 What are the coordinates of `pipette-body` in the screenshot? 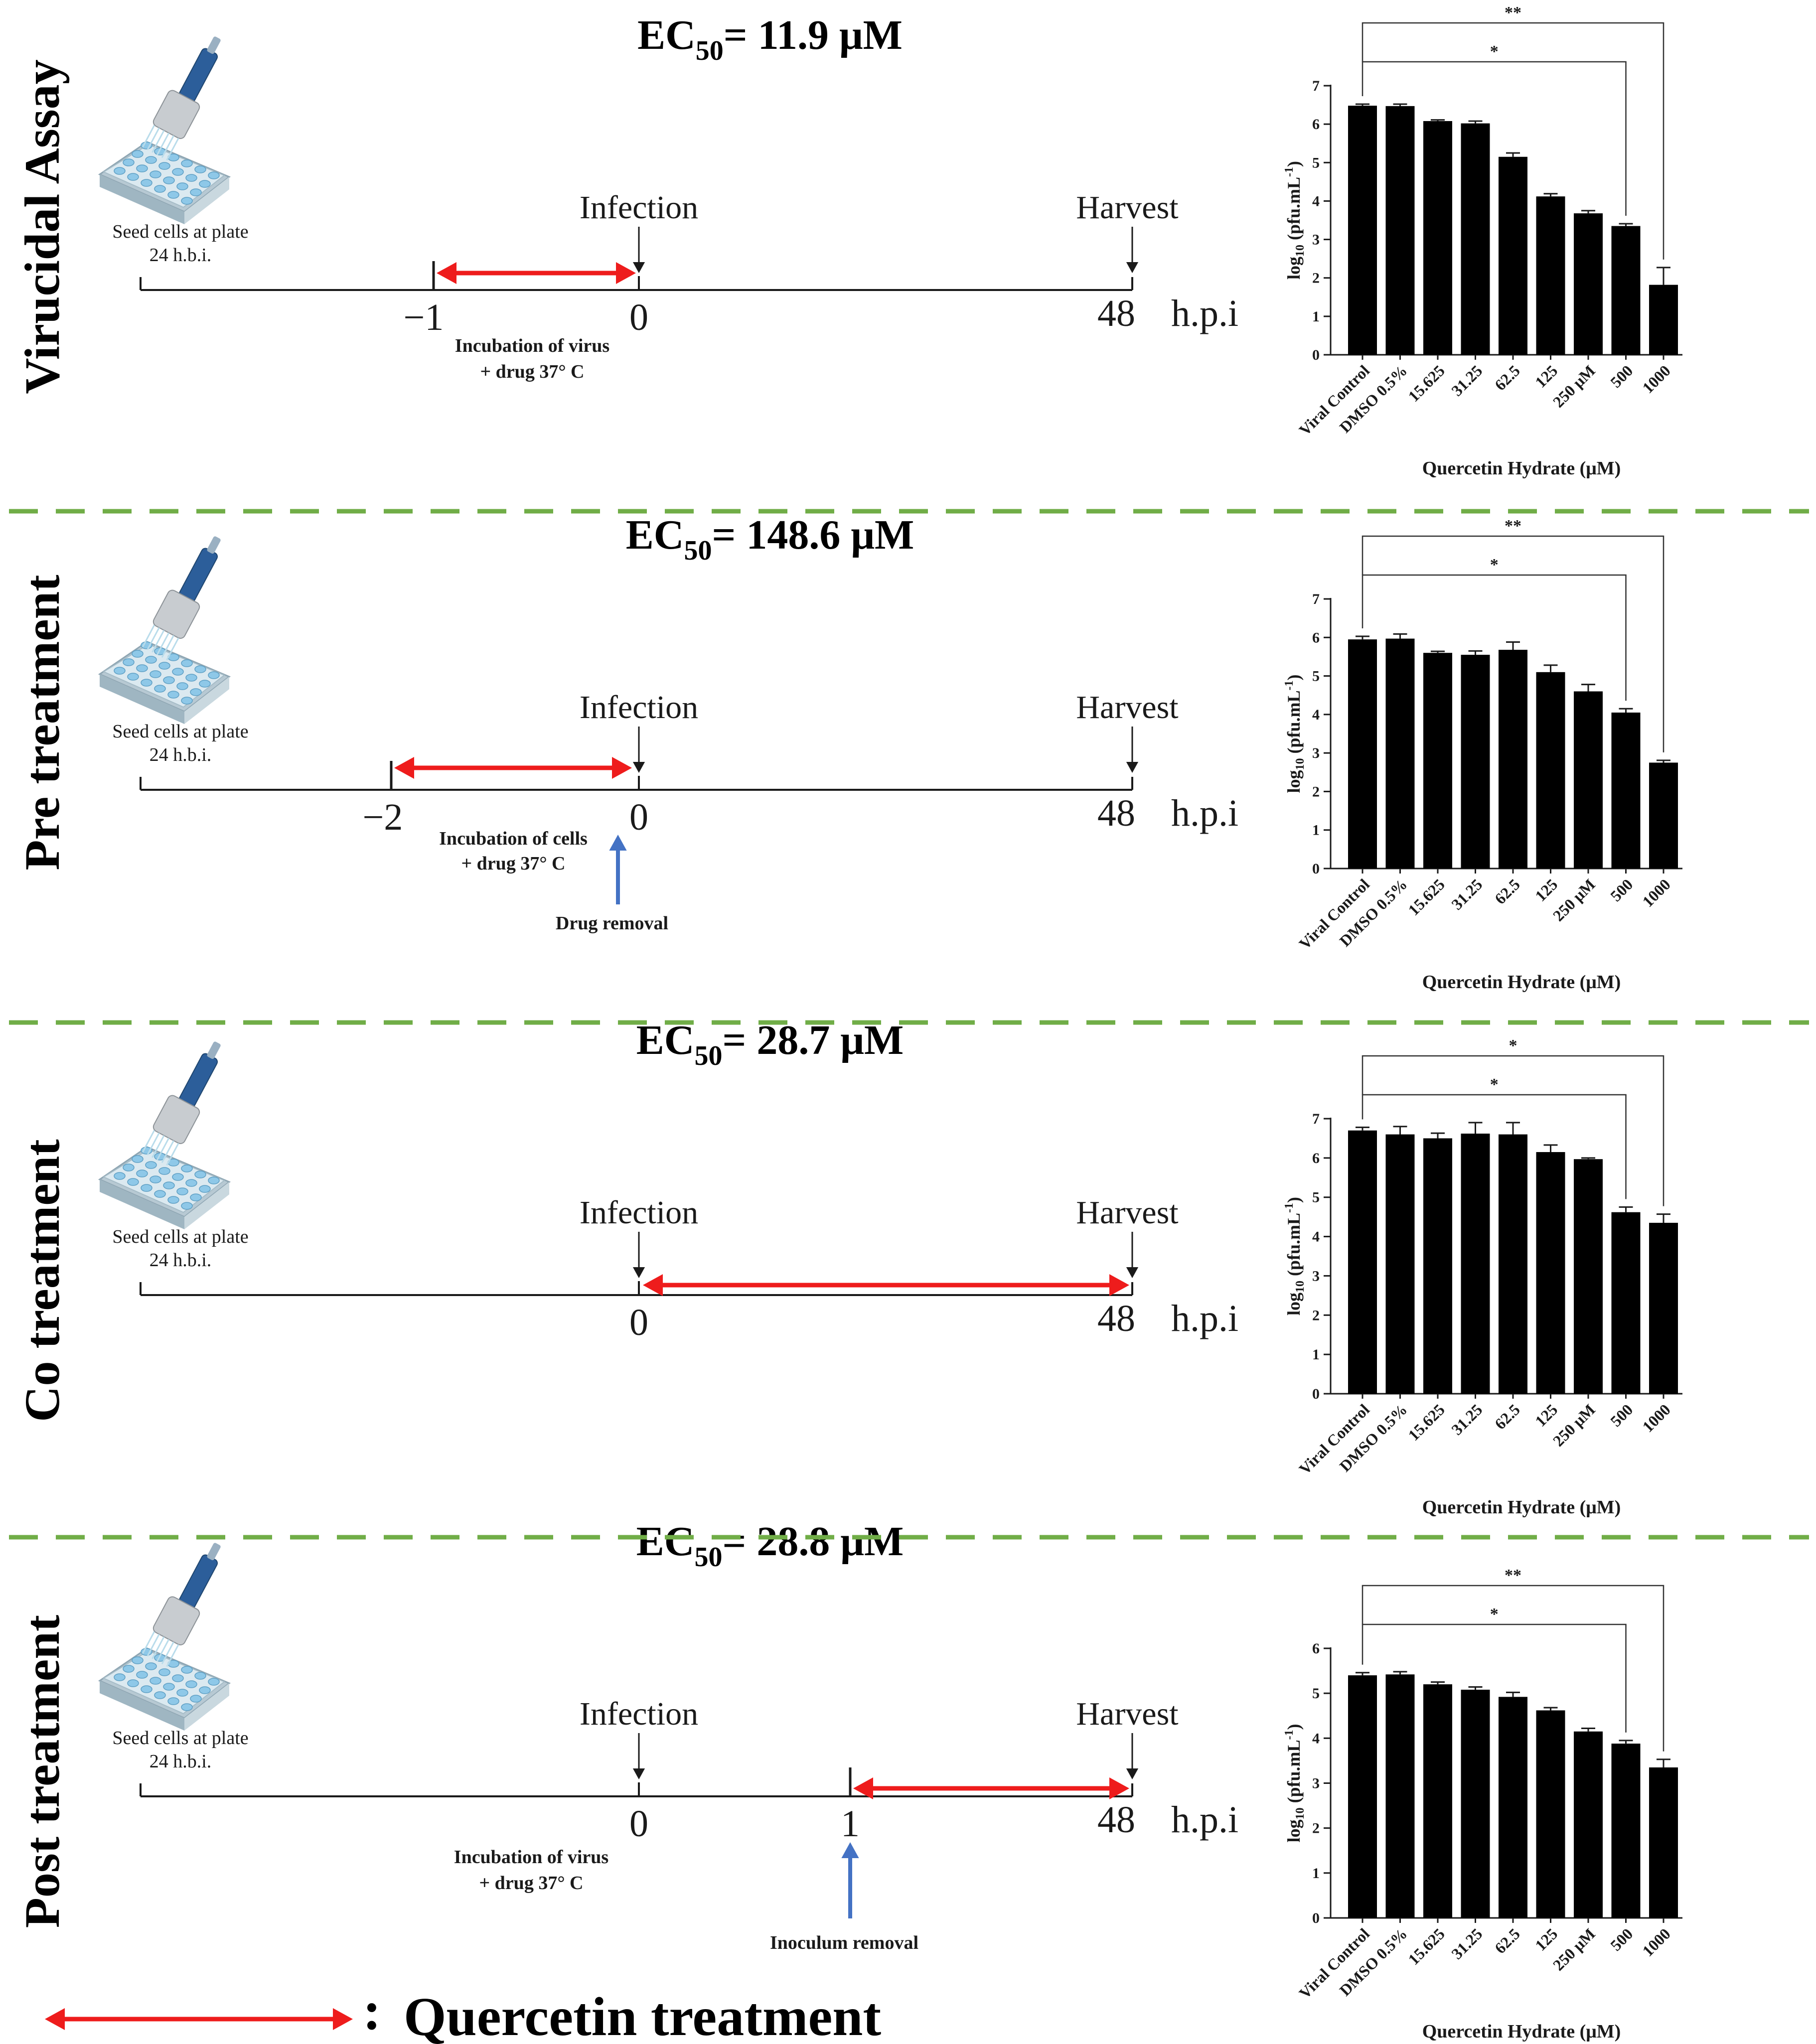 It's located at (176, 114).